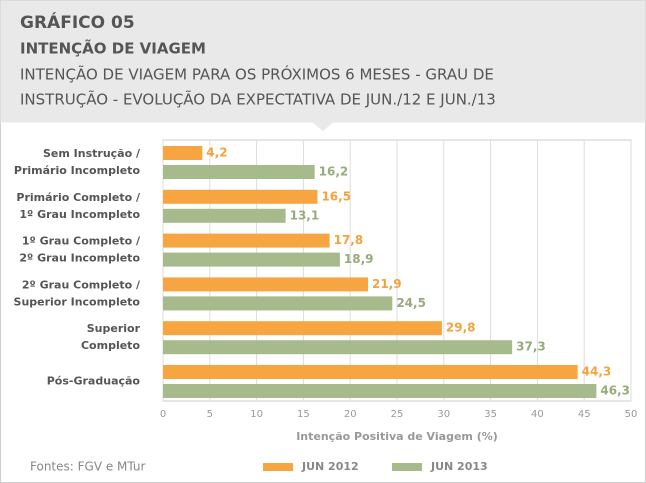 This screenshot has width=646, height=483. Describe the element at coordinates (490, 414) in the screenshot. I see `x-tick-label: 35` at that location.